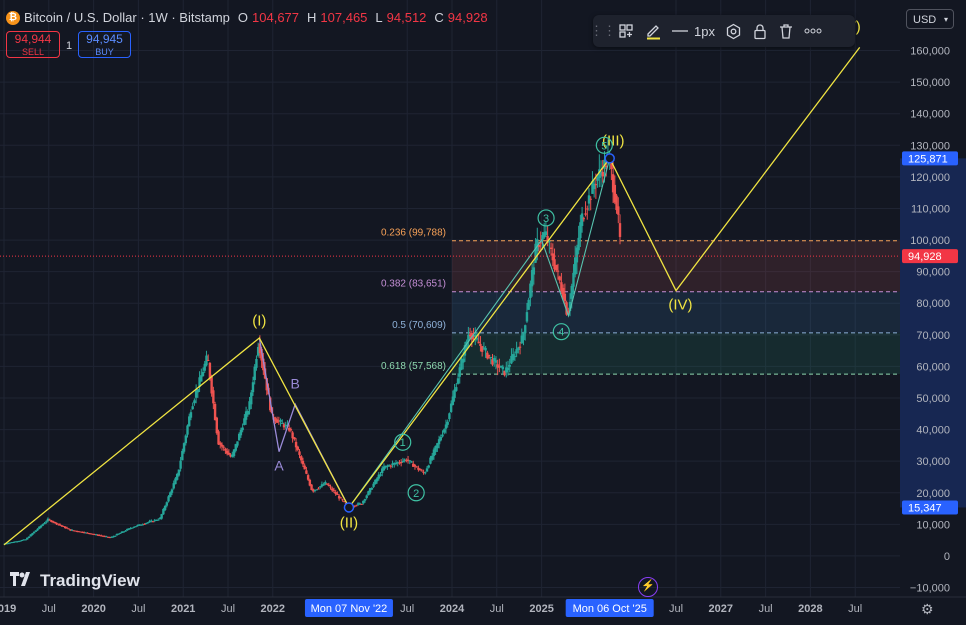 This screenshot has height=625, width=966. Describe the element at coordinates (930, 52) in the screenshot. I see `y-tick-label: 160,000` at that location.